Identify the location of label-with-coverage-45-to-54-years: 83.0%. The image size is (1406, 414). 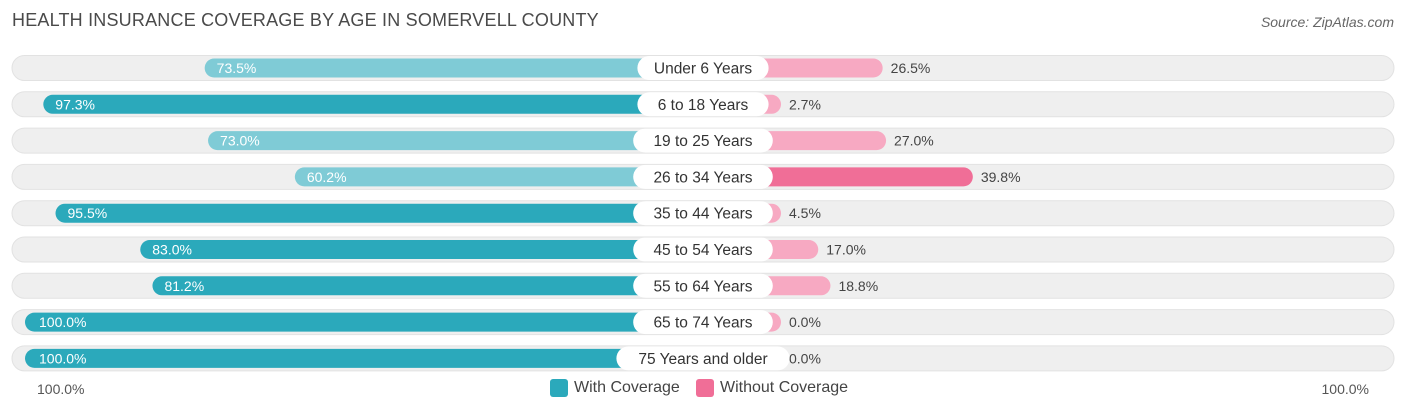
(172, 250).